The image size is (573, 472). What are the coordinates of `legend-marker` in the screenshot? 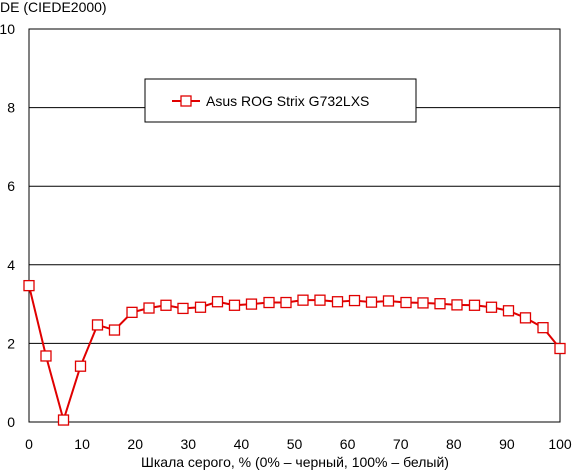 It's located at (186, 101).